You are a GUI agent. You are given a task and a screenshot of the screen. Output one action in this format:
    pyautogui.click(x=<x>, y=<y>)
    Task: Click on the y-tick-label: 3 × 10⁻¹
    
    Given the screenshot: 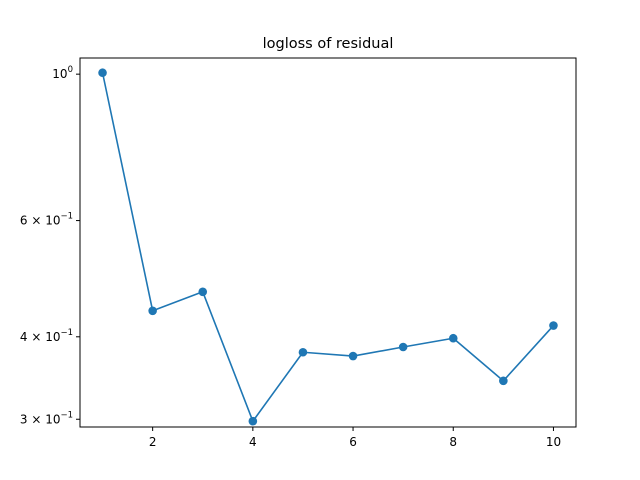 What is the action you would take?
    pyautogui.click(x=46, y=418)
    